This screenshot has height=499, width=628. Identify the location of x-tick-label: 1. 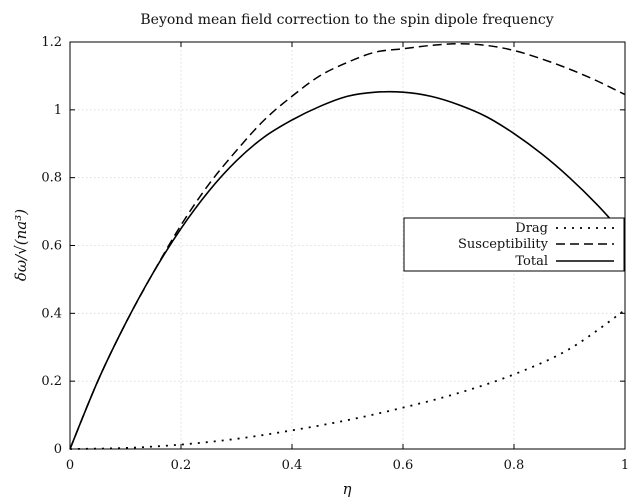
(624, 465).